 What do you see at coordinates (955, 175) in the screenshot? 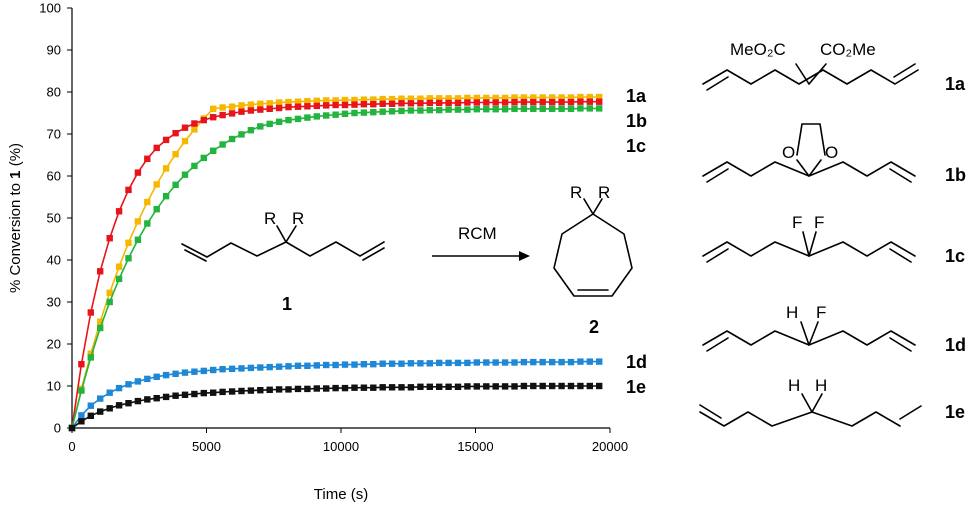
I see `structure-1b-label: 1b` at bounding box center [955, 175].